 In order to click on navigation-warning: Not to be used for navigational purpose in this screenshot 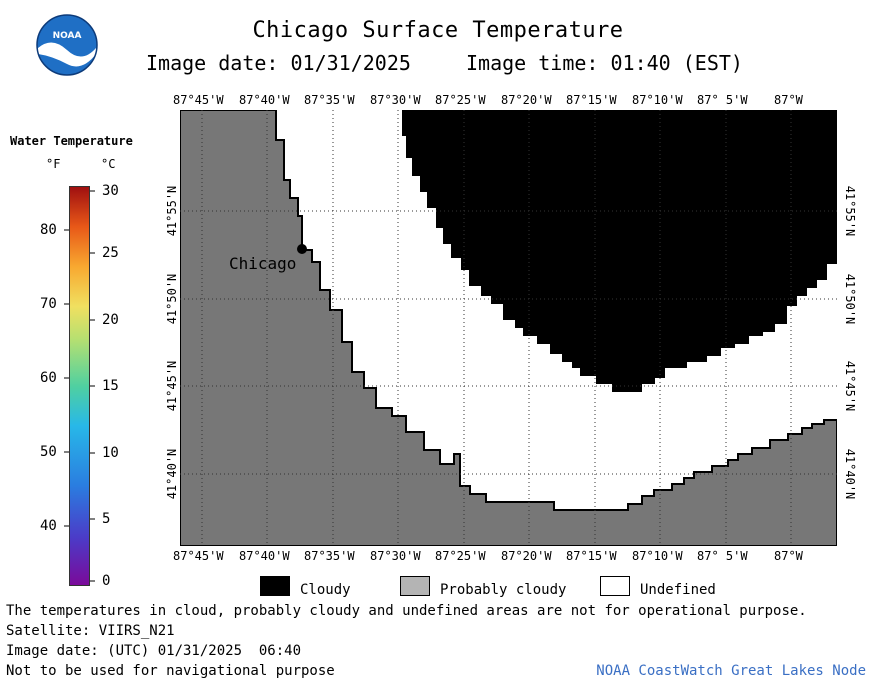, I will do `click(170, 671)`.